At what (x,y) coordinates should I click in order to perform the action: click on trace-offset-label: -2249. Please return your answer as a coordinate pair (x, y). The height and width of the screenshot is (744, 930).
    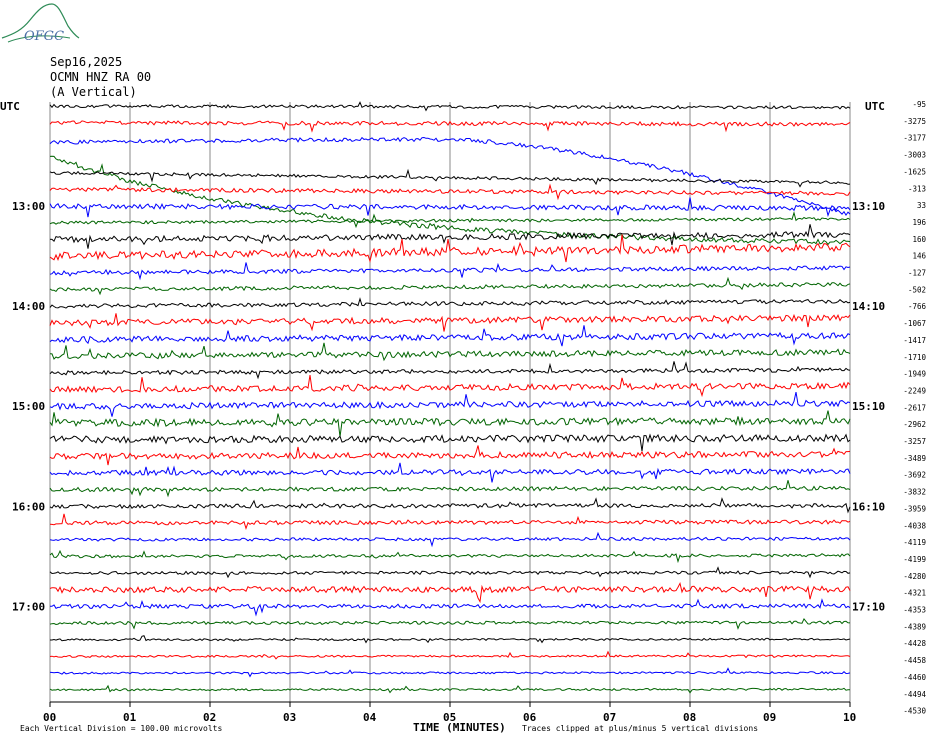
    Looking at the image, I should click on (914, 390).